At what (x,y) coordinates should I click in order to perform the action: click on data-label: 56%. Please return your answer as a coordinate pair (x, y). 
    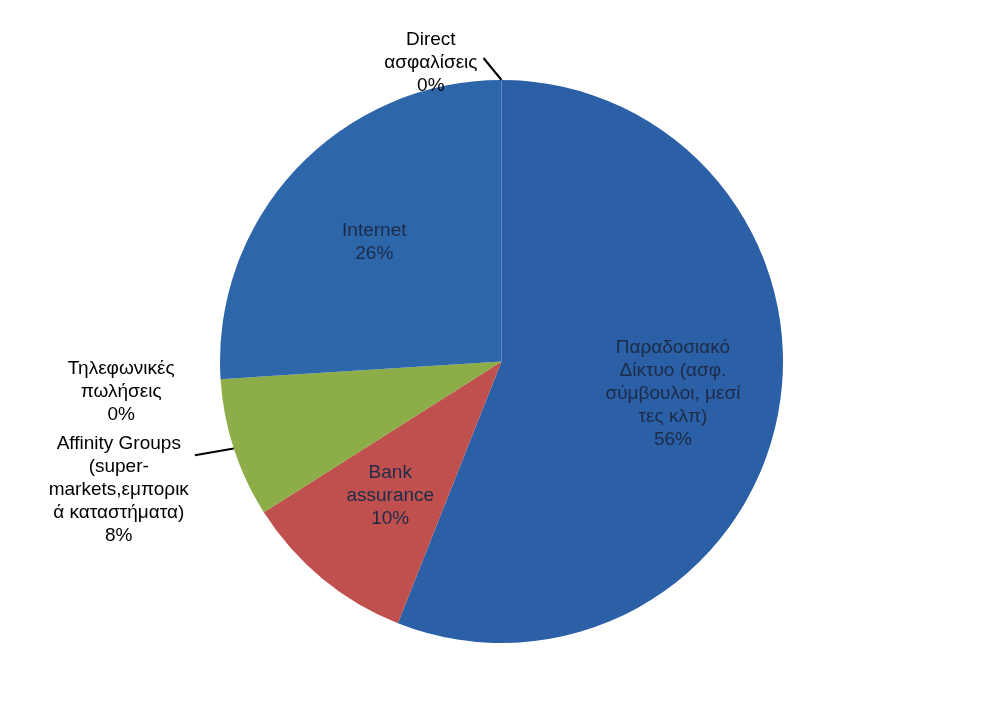
    Looking at the image, I should click on (673, 439).